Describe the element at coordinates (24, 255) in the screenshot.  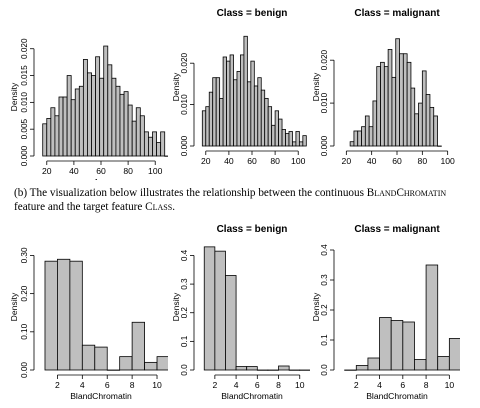
I see `y-tick-label: 0.30` at that location.